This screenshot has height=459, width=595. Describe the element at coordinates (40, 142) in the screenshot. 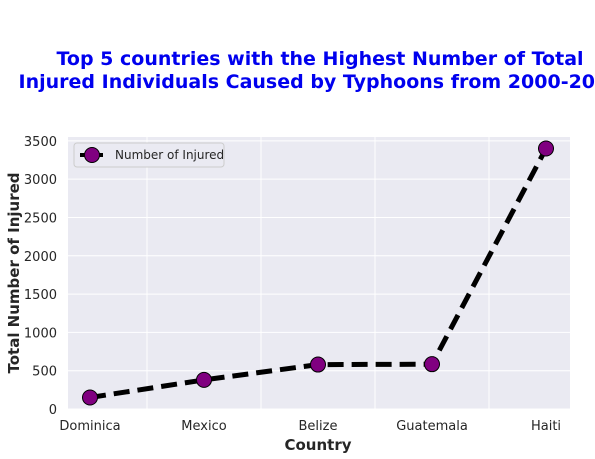

I see `y-tick-label: 3500` at that location.